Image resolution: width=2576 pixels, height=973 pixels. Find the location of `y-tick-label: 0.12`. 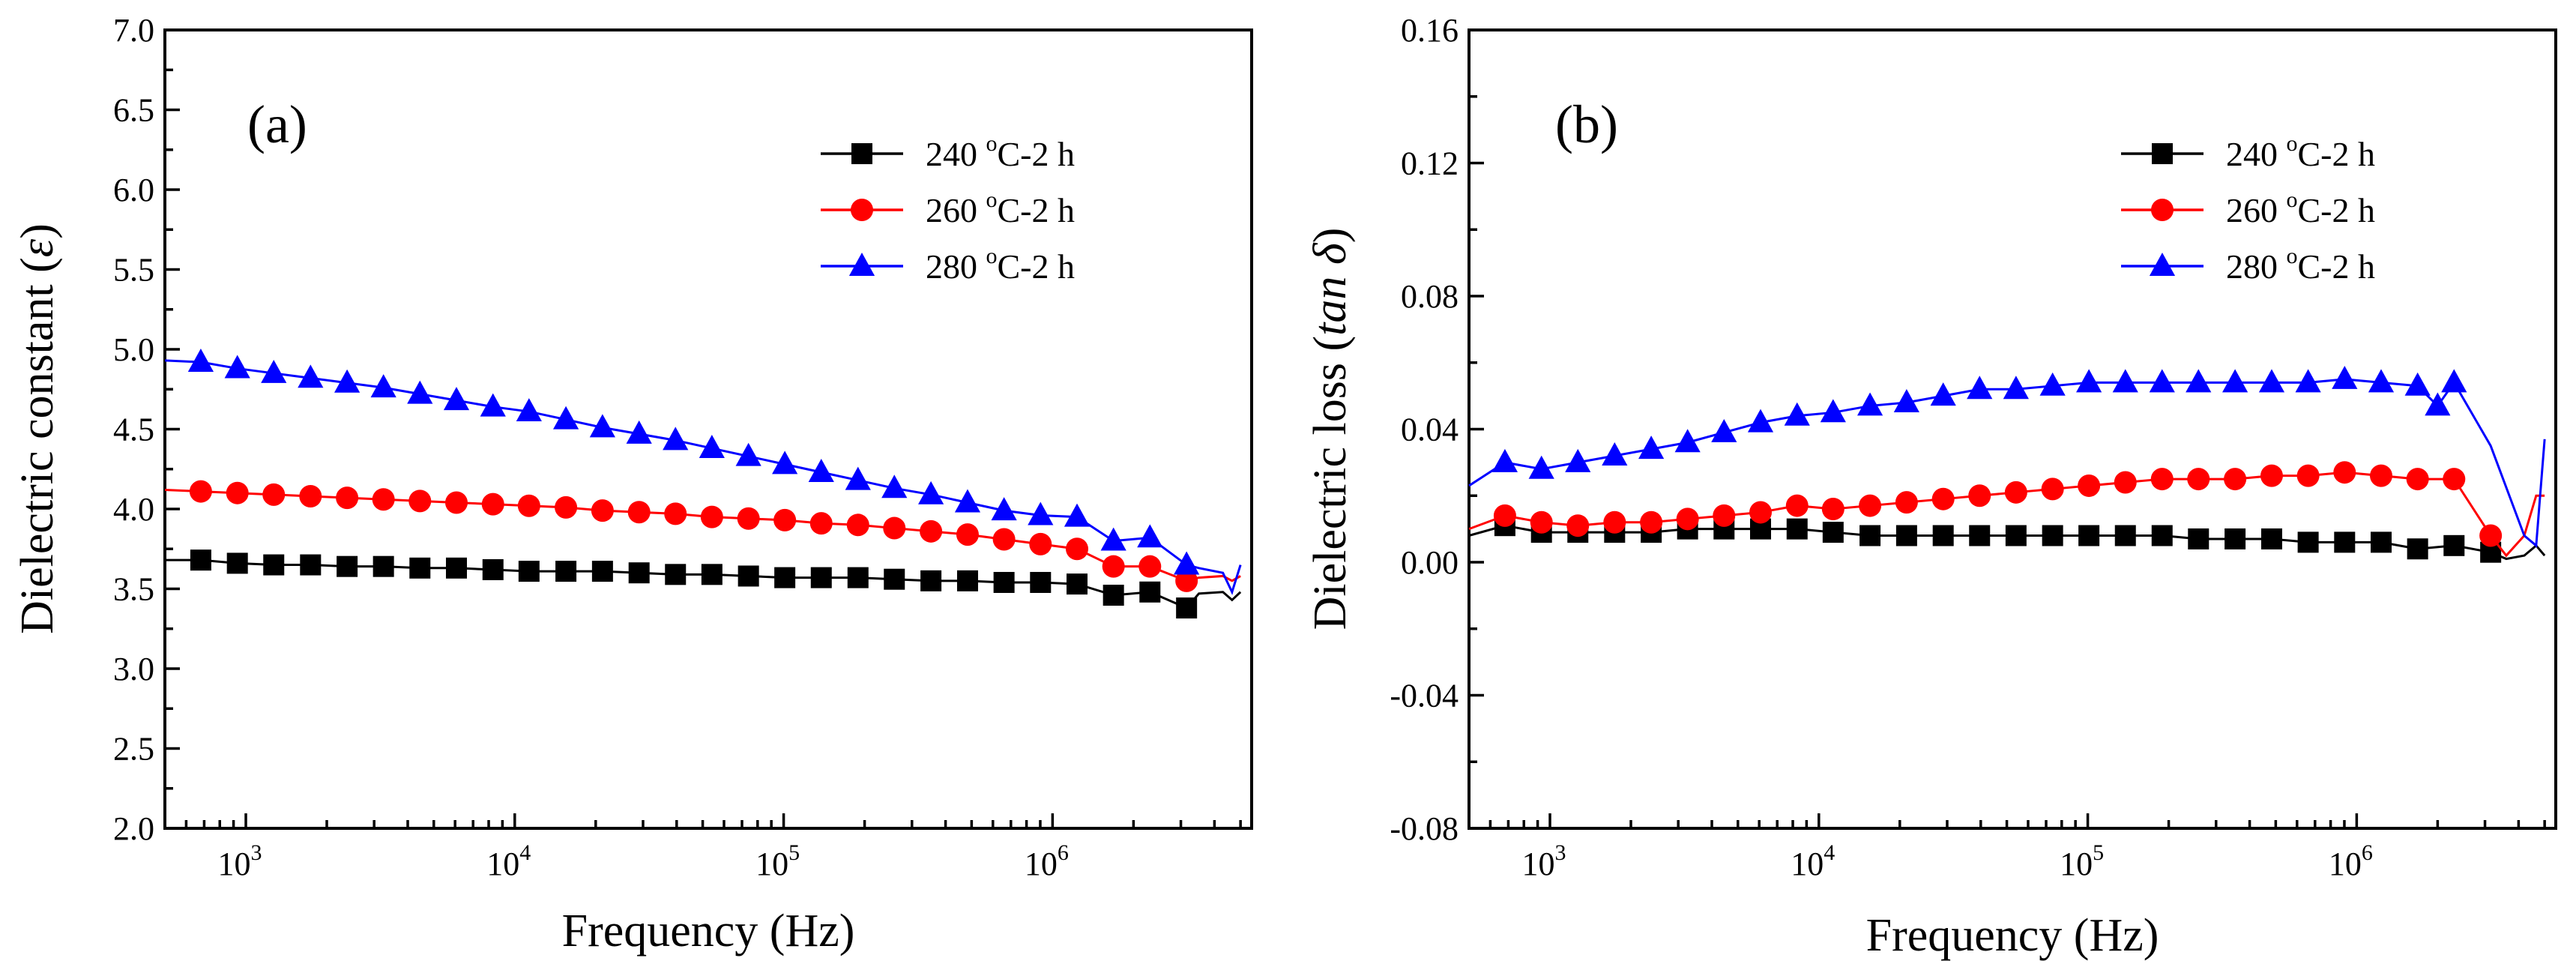

y-tick-label: 0.12 is located at coordinates (1430, 163).